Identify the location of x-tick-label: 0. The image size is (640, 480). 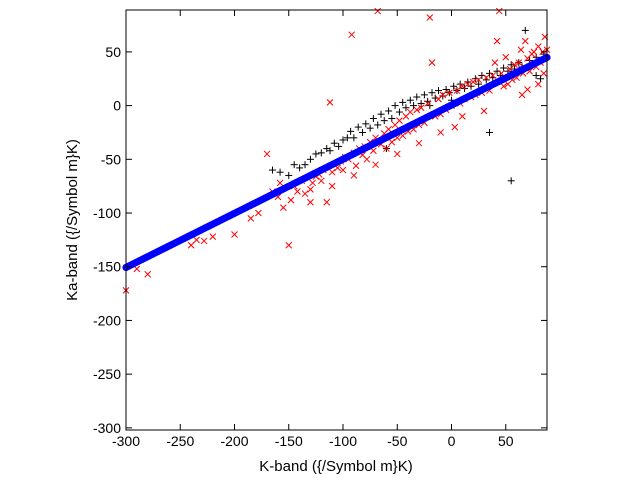
(452, 441).